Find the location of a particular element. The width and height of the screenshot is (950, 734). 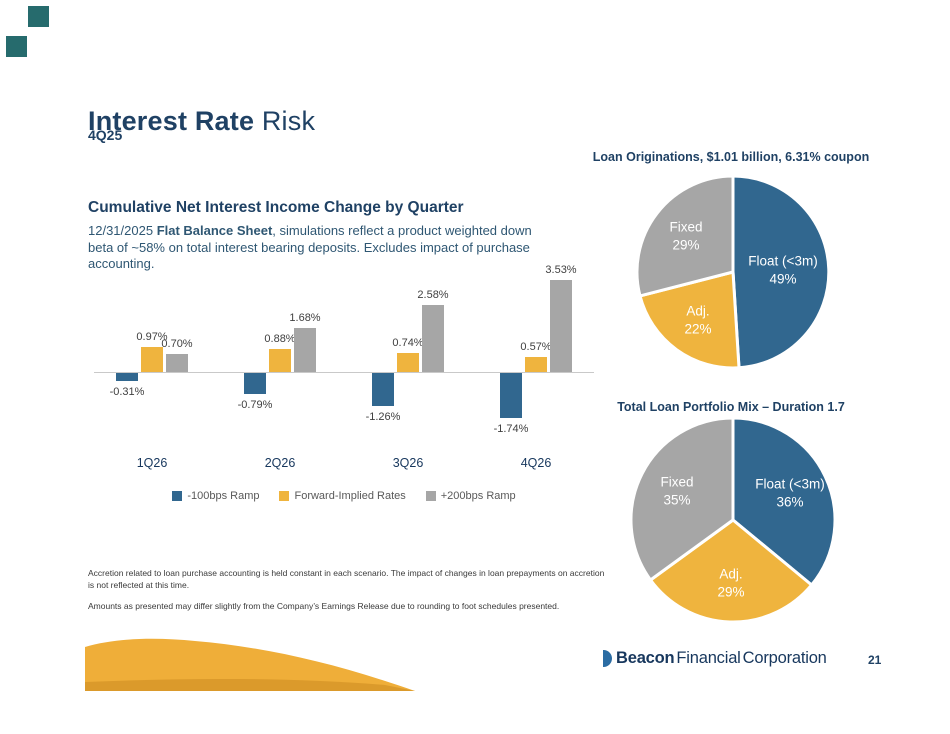

bar-value-label-200bps-ramp-2q26: 1.68% is located at coordinates (305, 318).